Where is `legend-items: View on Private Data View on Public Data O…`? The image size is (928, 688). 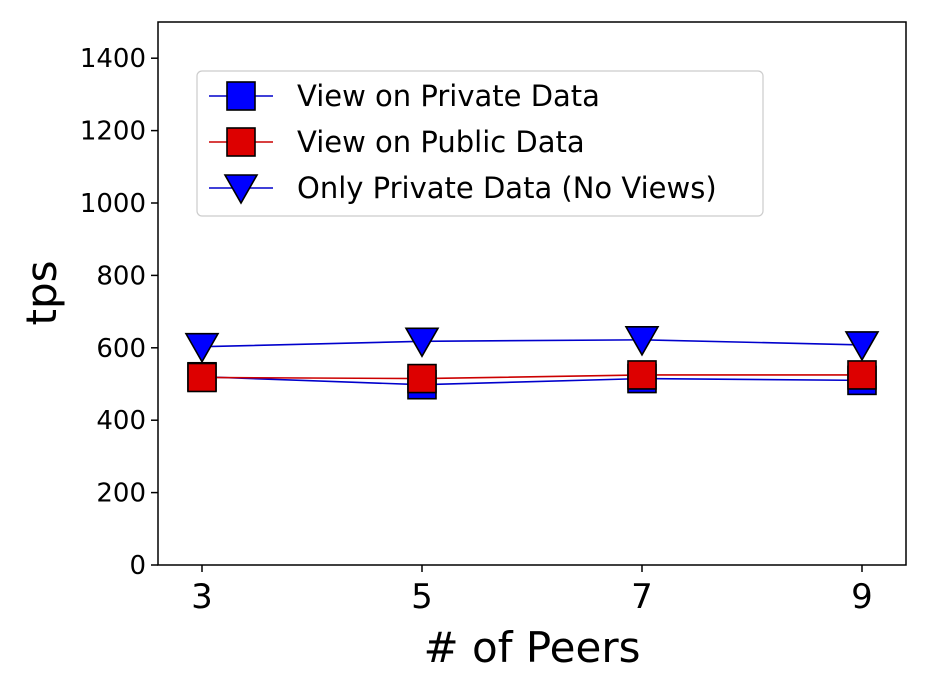 legend-items: View on Private Data View on Public Data O… is located at coordinates (463, 142).